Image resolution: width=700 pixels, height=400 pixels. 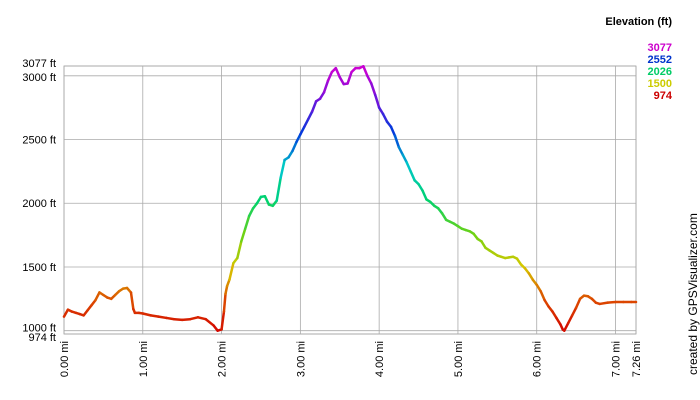 What do you see at coordinates (39, 64) in the screenshot?
I see `y-tick-label: 3077 ft` at bounding box center [39, 64].